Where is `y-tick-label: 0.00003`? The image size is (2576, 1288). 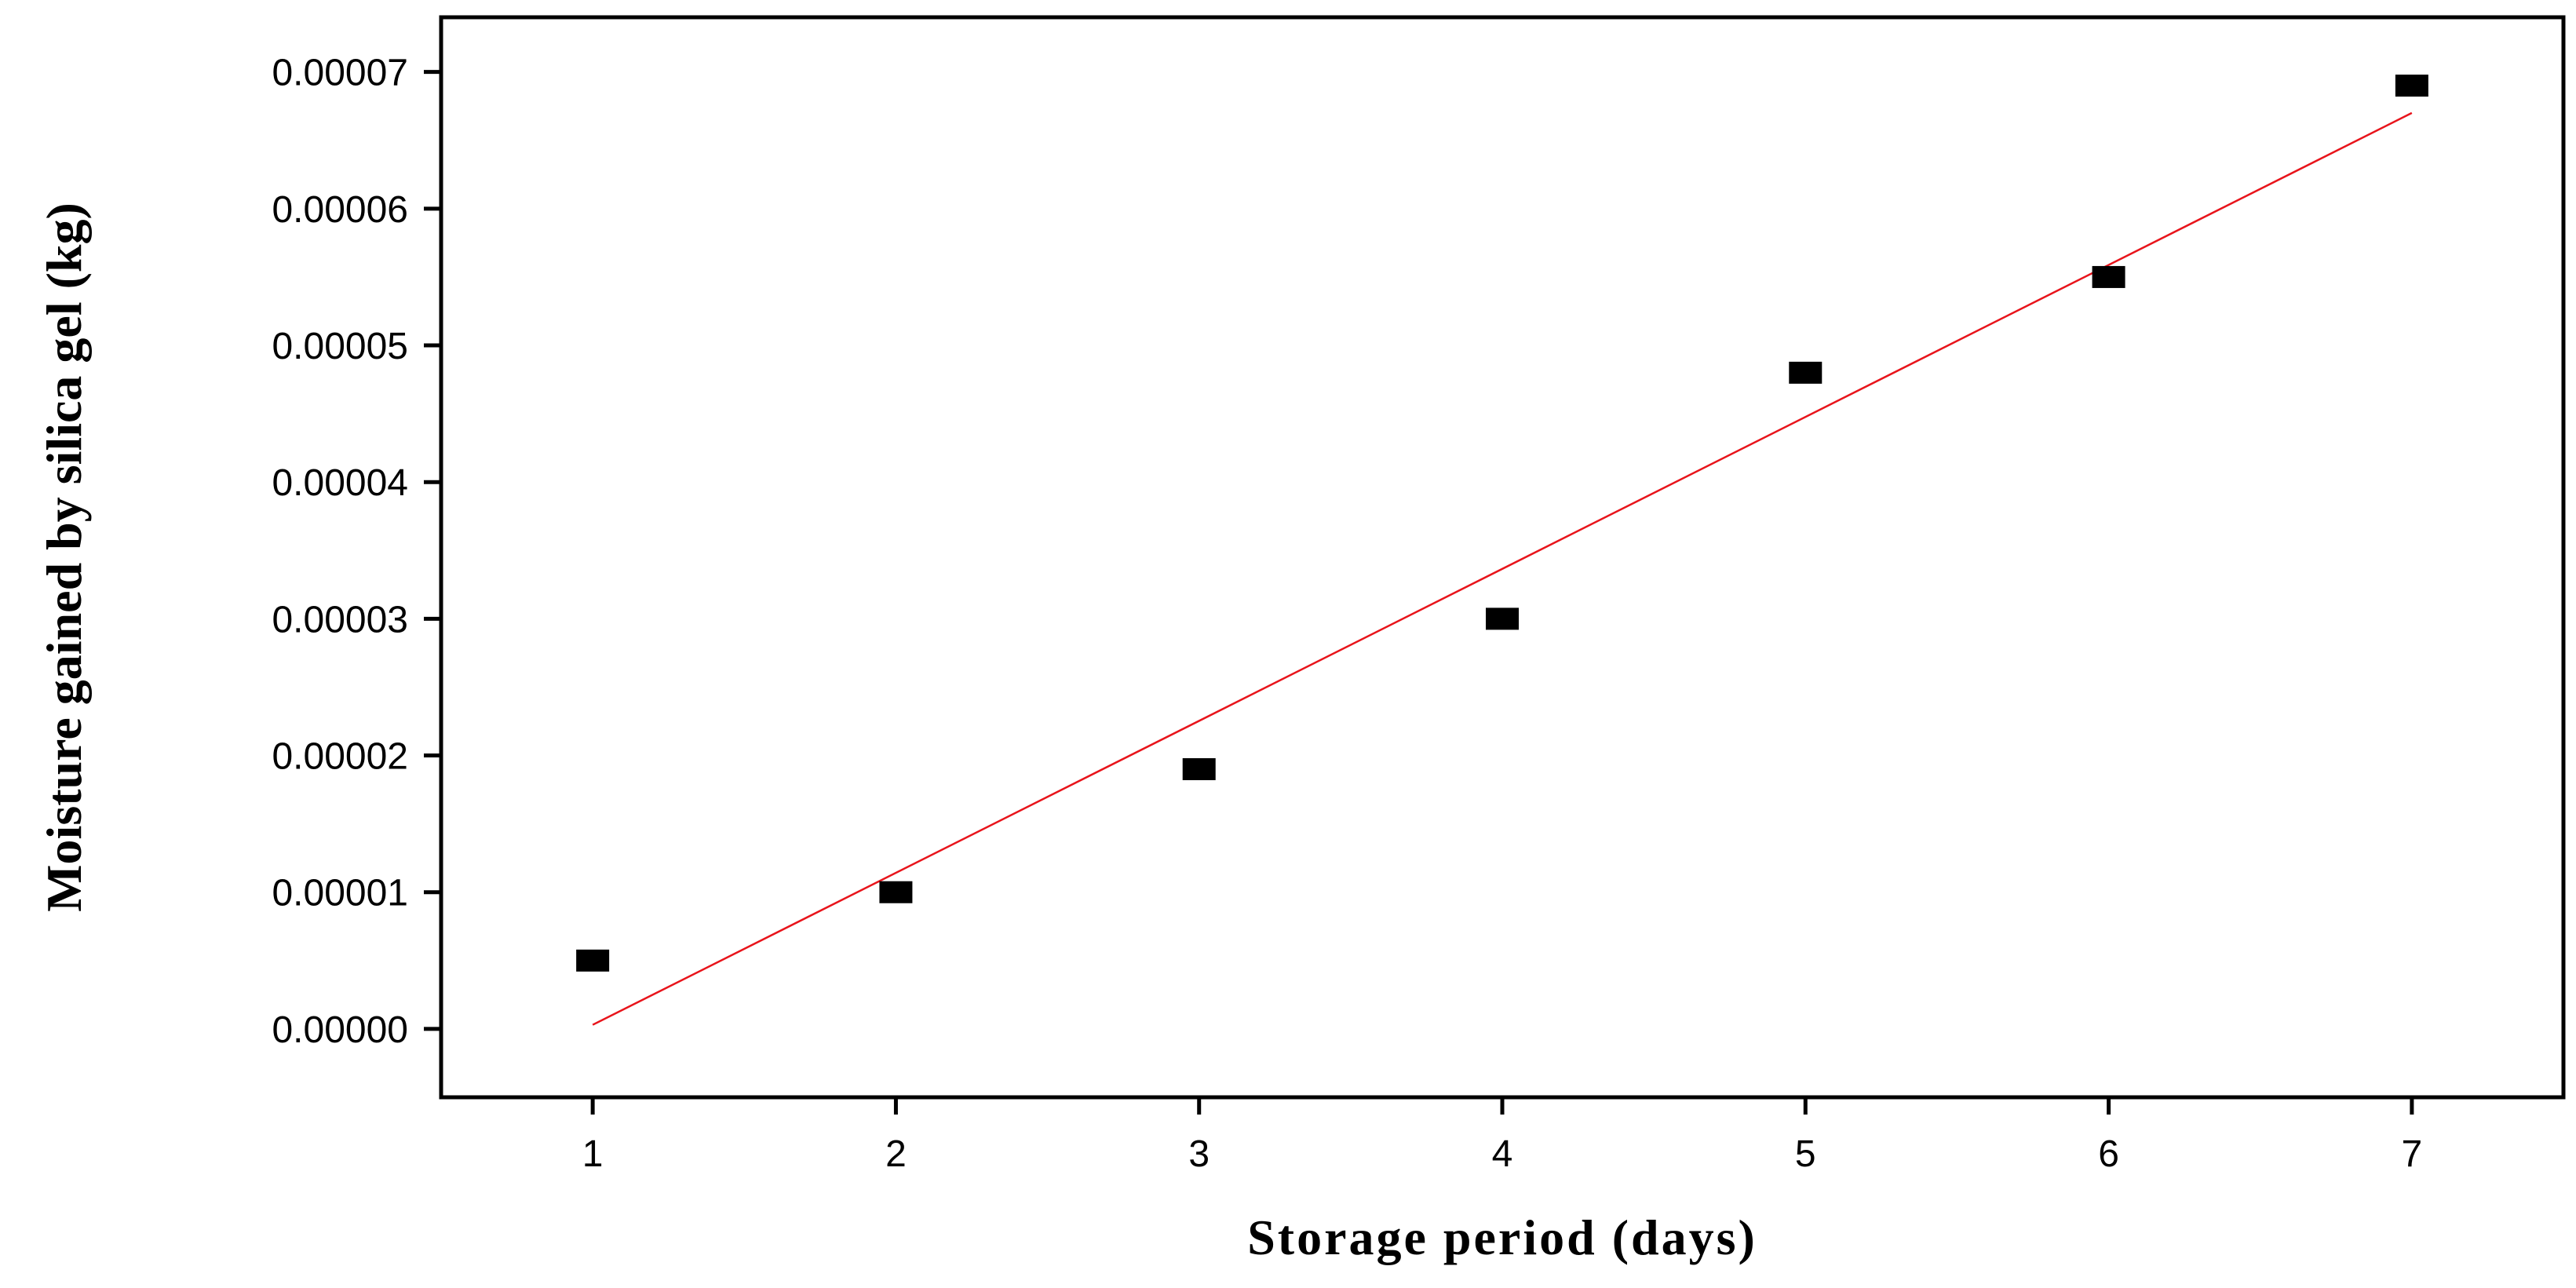
y-tick-label: 0.00003 is located at coordinates (340, 619).